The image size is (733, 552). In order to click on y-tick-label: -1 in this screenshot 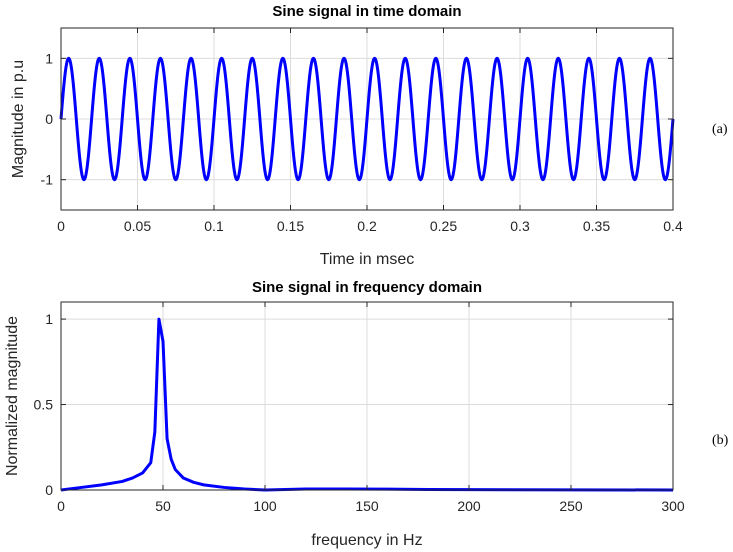, I will do `click(47, 180)`.